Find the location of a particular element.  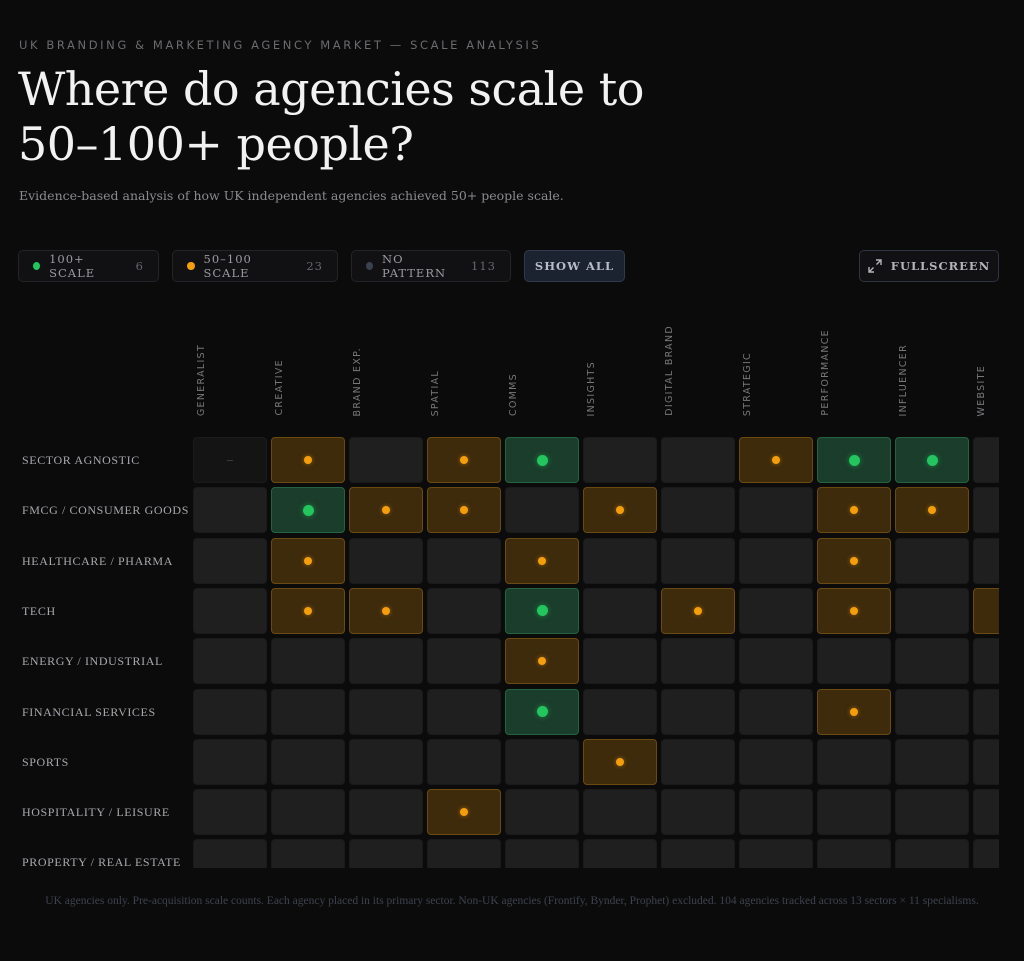

filter-no-pattern: NO PATTERN 113 is located at coordinates (431, 266).